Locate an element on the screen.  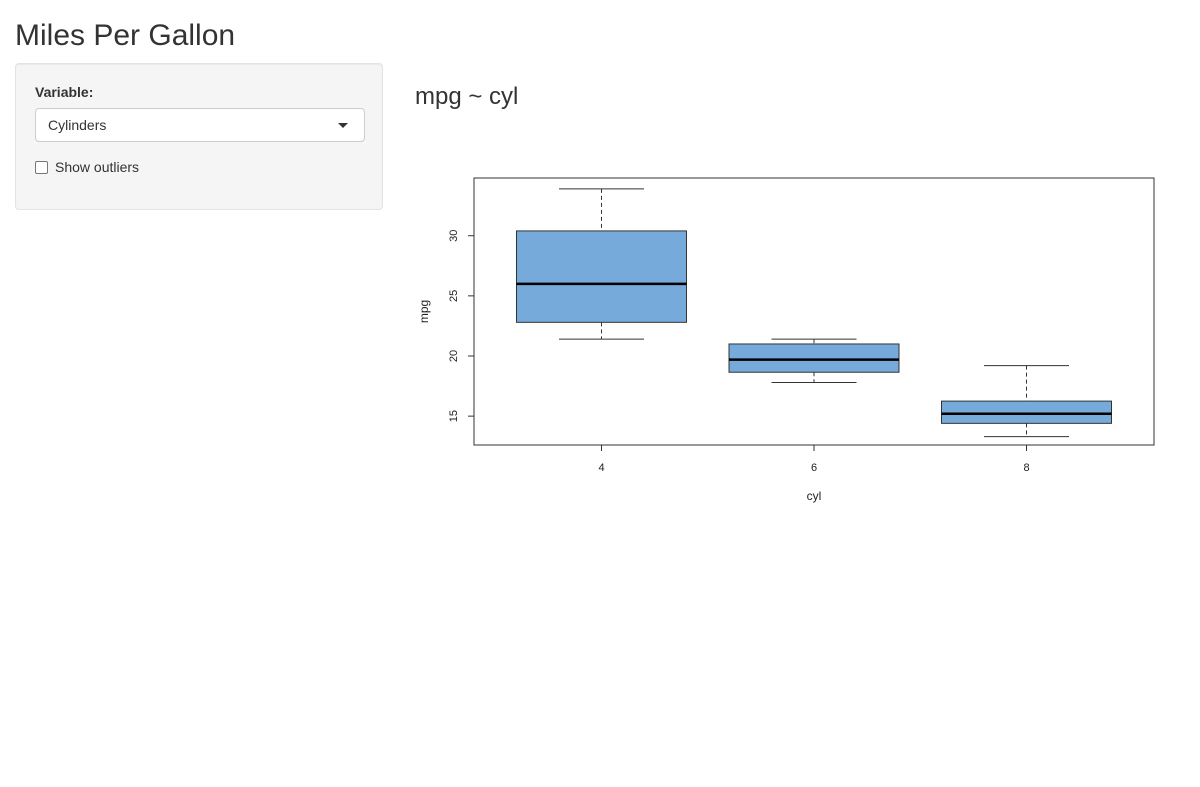
x-tick-label: 4 is located at coordinates (601, 468).